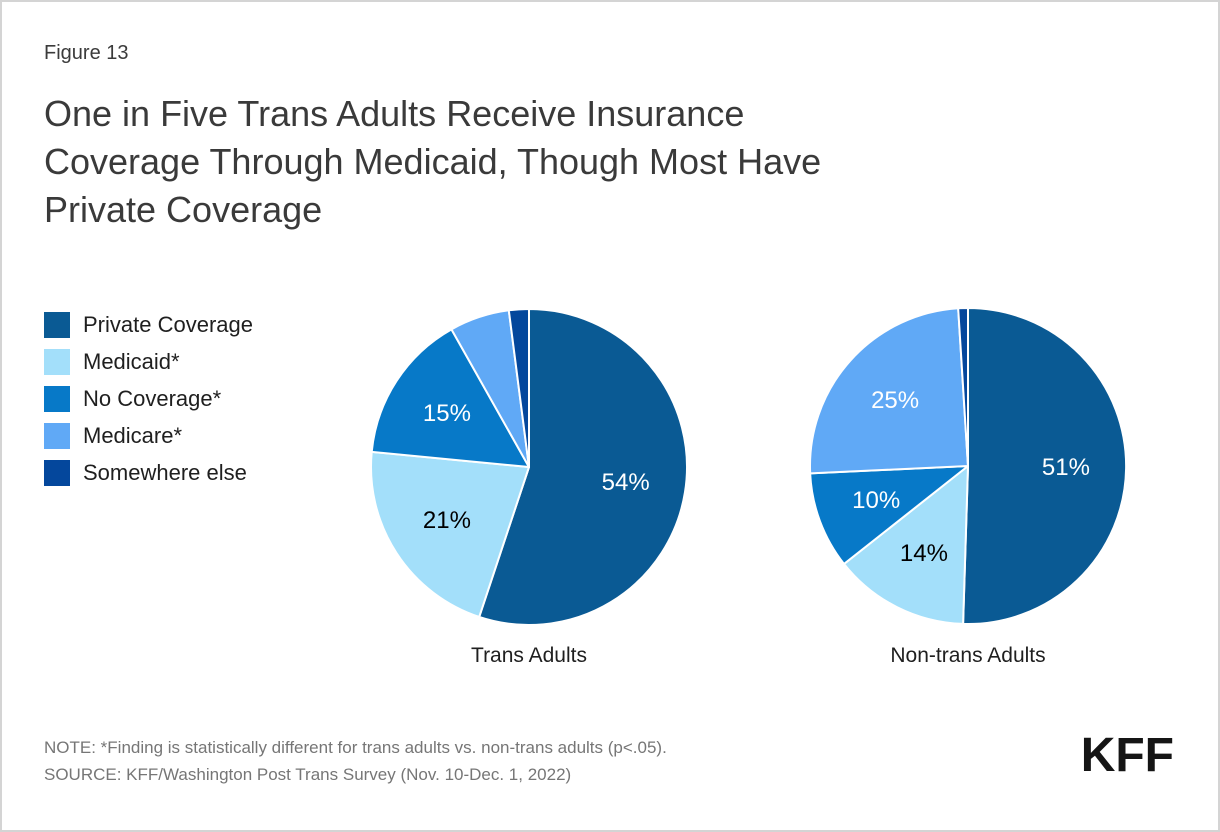 The height and width of the screenshot is (832, 1220). What do you see at coordinates (133, 435) in the screenshot?
I see `legend-label: Medicare*` at bounding box center [133, 435].